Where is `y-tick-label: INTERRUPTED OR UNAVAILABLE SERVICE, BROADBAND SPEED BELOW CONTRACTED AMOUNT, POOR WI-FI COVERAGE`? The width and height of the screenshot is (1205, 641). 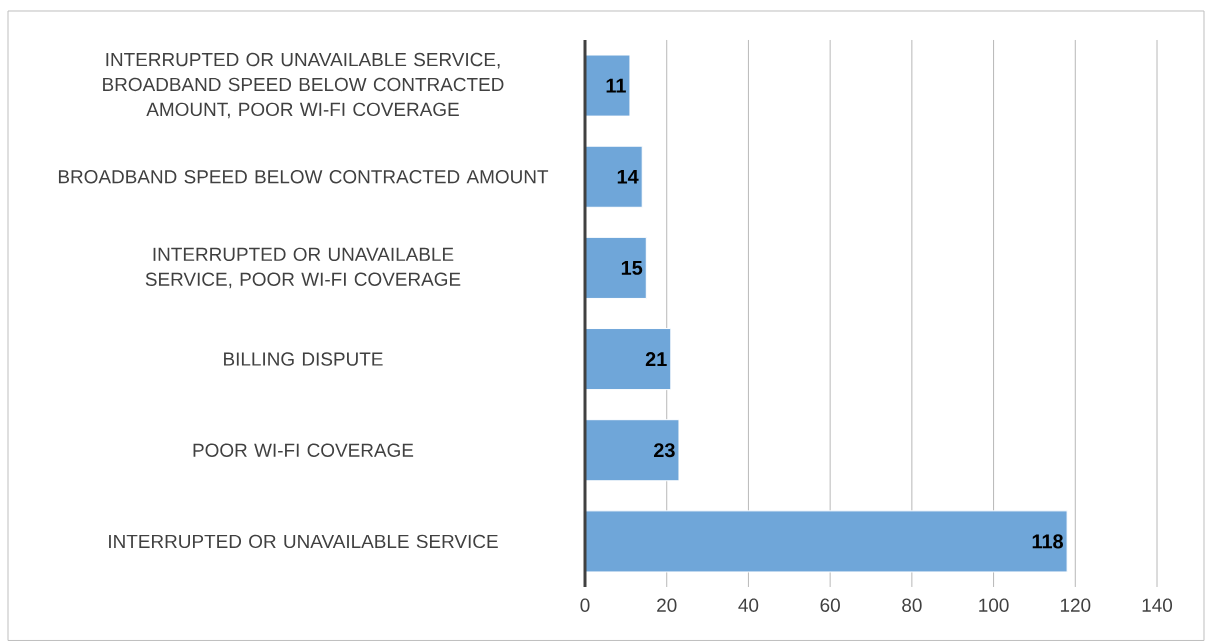 y-tick-label: INTERRUPTED OR UNAVAILABLE SERVICE, BROADBAND SPEED BELOW CONTRACTED AMOUNT, POOR WI-FI COVERAGE is located at coordinates (303, 85).